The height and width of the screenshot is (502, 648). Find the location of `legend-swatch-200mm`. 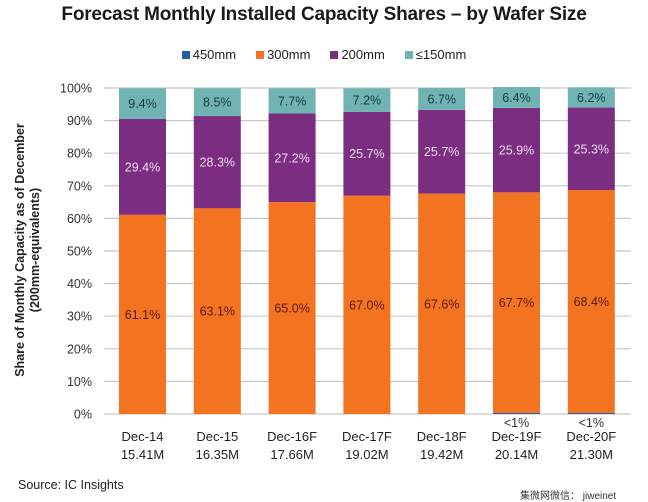

legend-swatch-200mm is located at coordinates (334, 54).